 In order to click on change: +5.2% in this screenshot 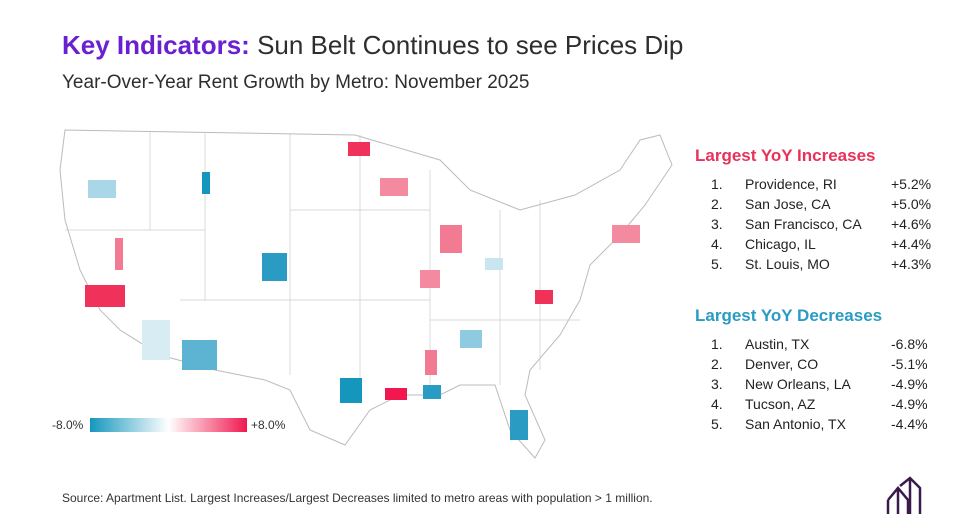, I will do `click(911, 184)`.